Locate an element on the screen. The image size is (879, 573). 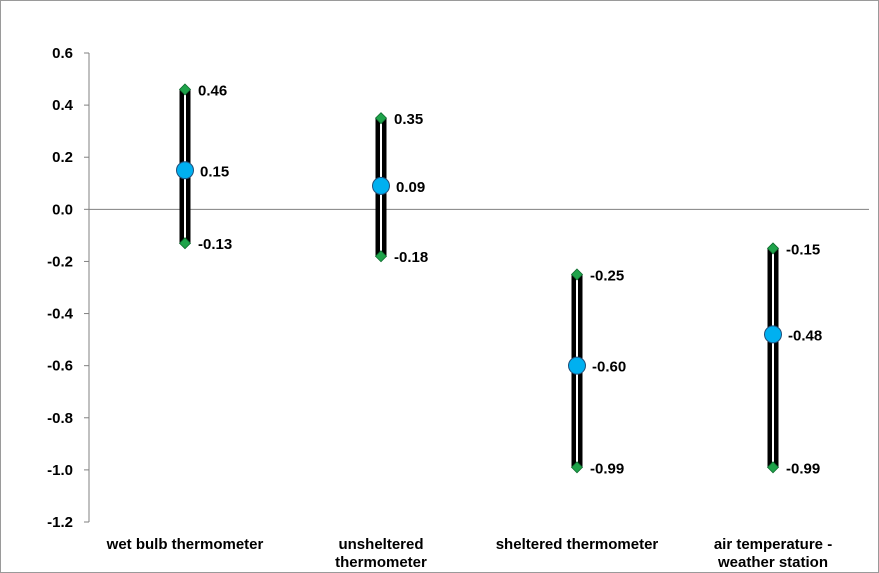
category-label-line: thermometer is located at coordinates (381, 562).